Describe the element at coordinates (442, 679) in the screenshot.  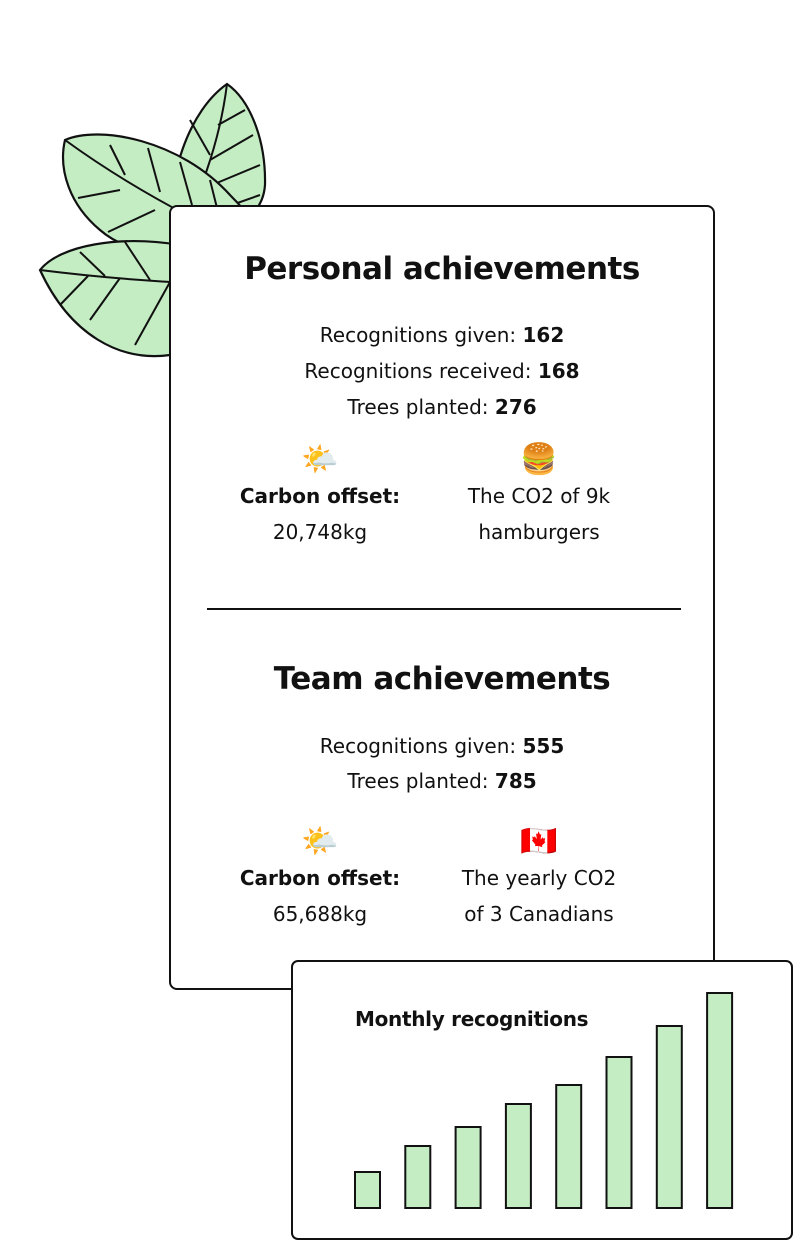
I see `team-achievements-title: Team achievements` at that location.